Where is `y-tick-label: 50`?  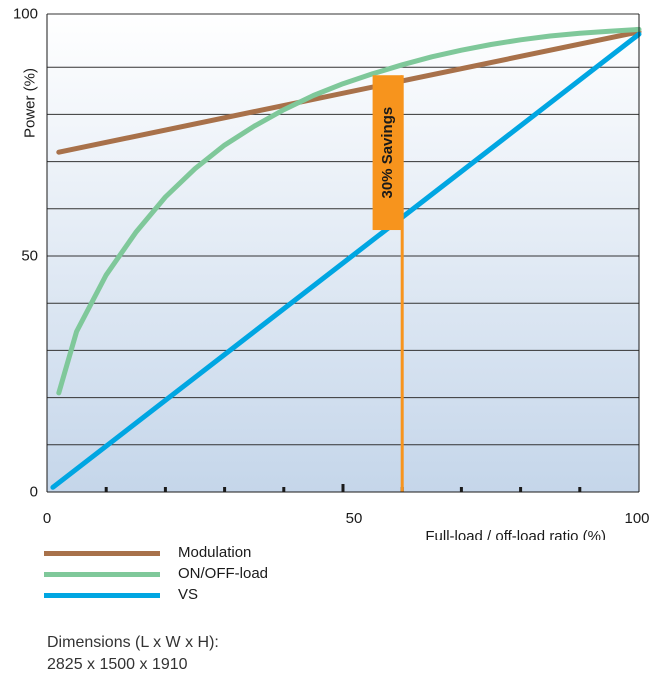
y-tick-label: 50 is located at coordinates (29, 256).